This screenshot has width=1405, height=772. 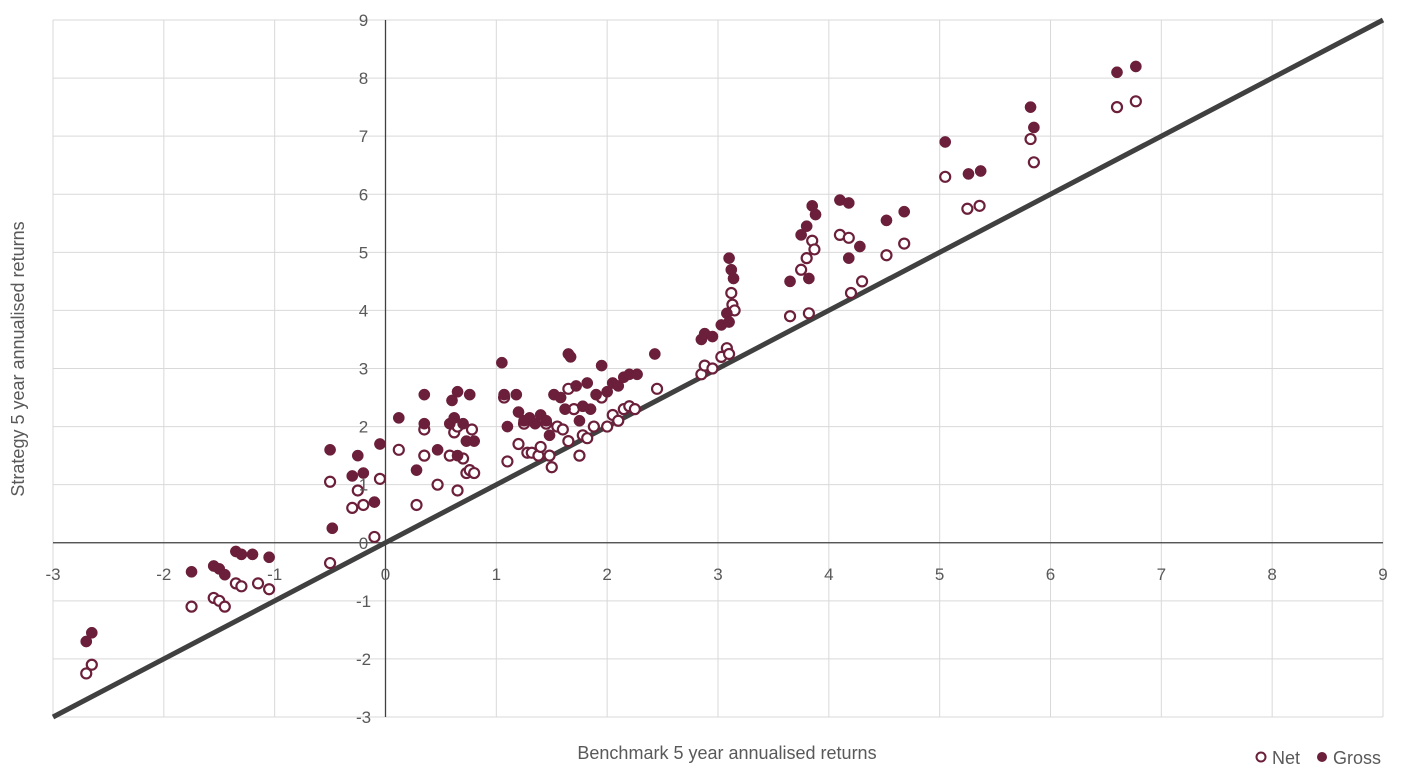 I want to click on y-tick-label: -3, so click(x=363, y=717).